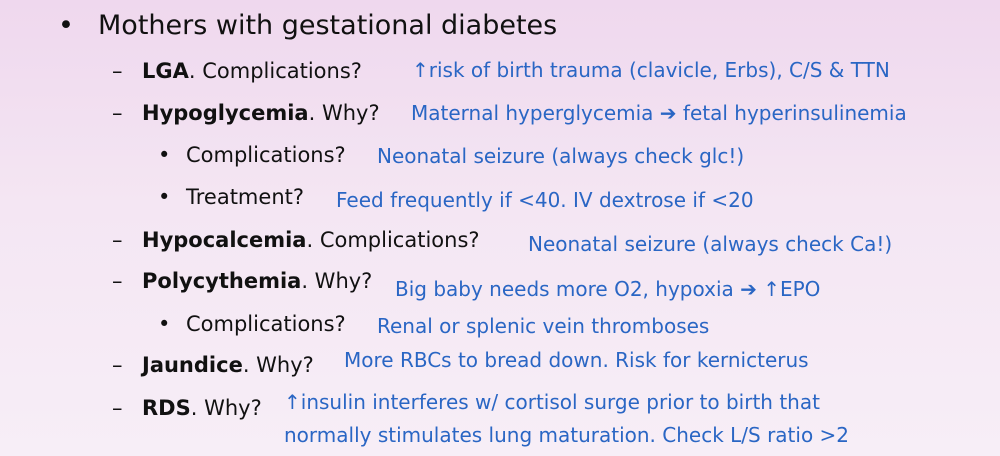  What do you see at coordinates (543, 326) in the screenshot?
I see `answer-poly-complications: Renal or splenic vein thromboses` at bounding box center [543, 326].